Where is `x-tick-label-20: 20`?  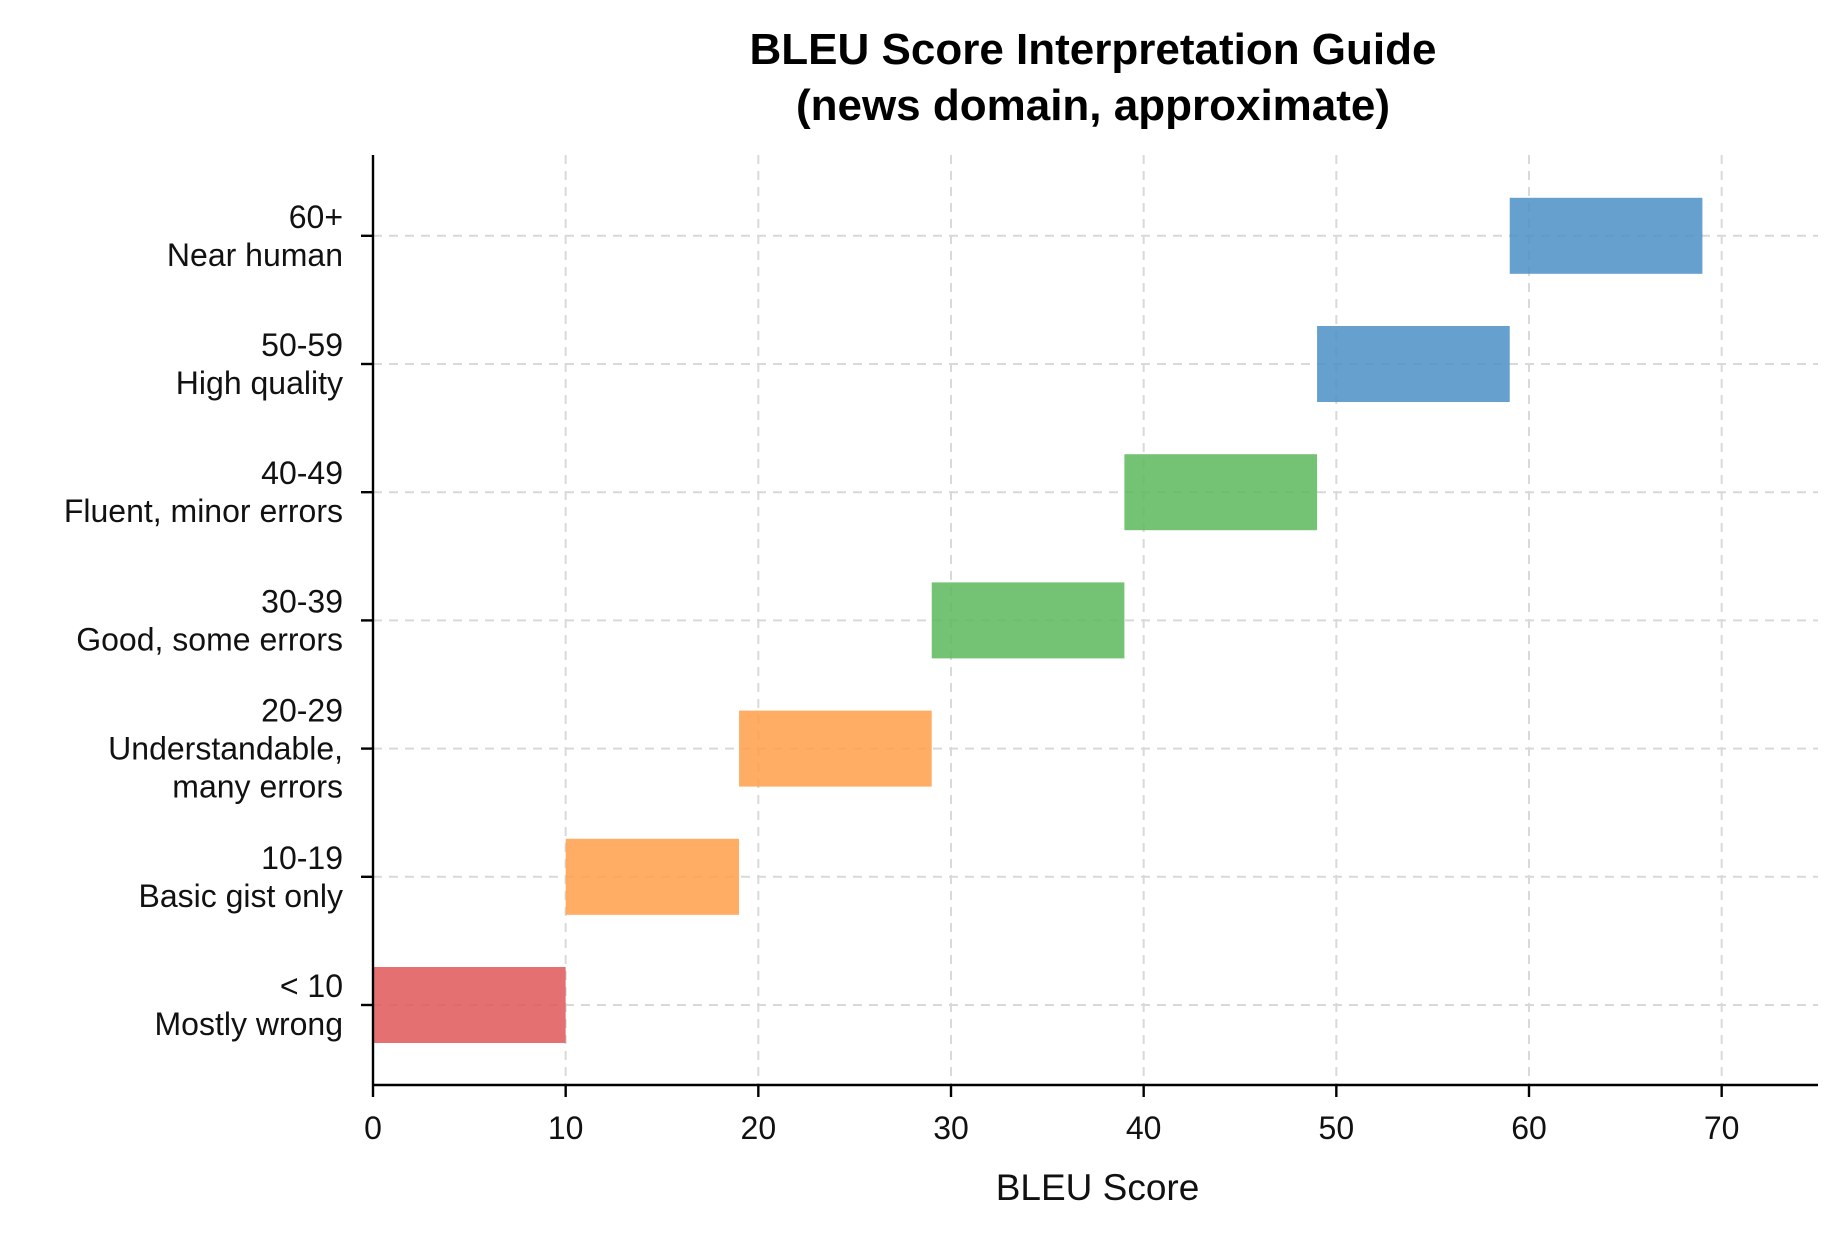 x-tick-label-20: 20 is located at coordinates (759, 1128).